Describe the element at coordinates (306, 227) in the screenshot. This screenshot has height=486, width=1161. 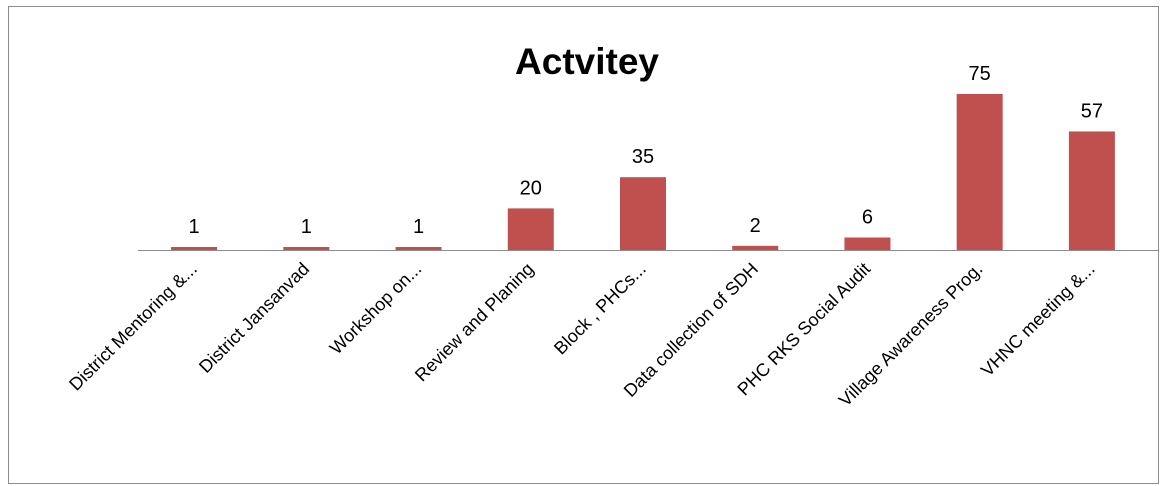
I see `data-label-2: 1` at that location.